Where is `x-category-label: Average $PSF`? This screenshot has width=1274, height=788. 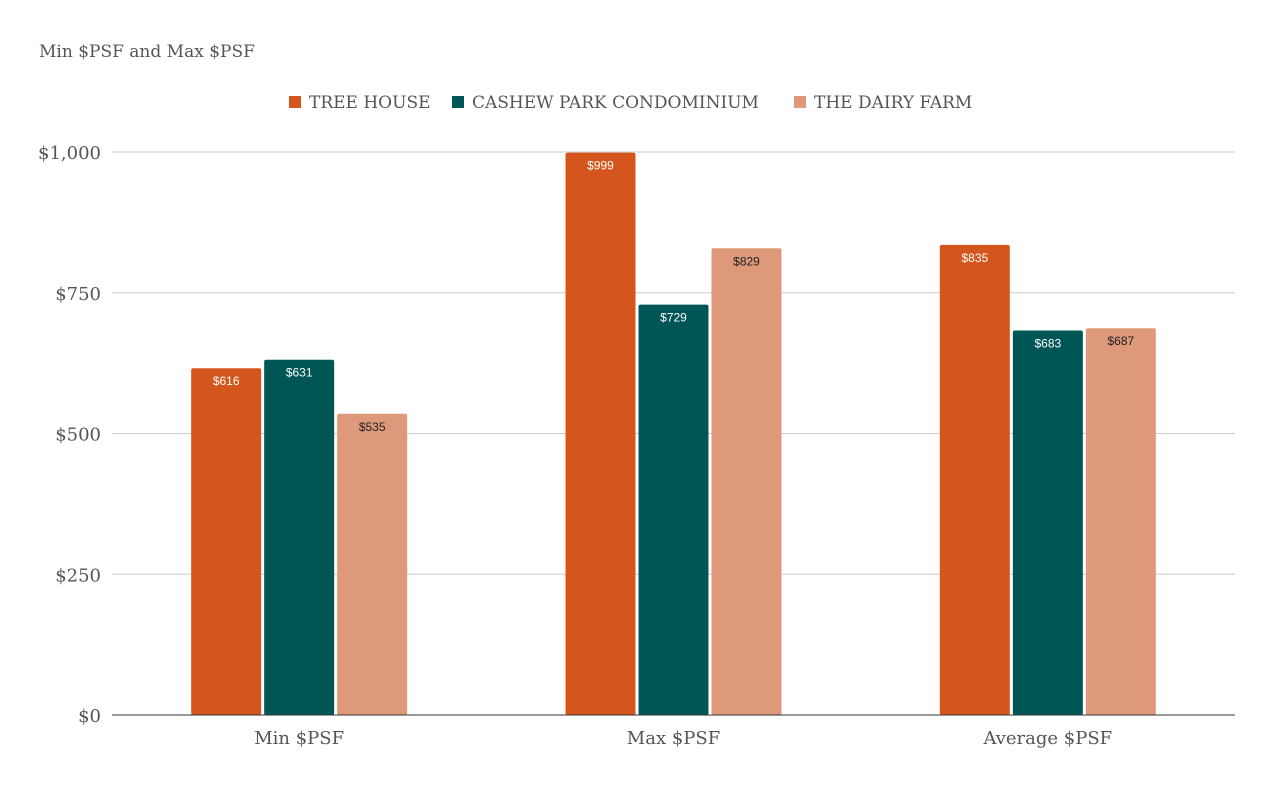
x-category-label: Average $PSF is located at coordinates (1047, 738).